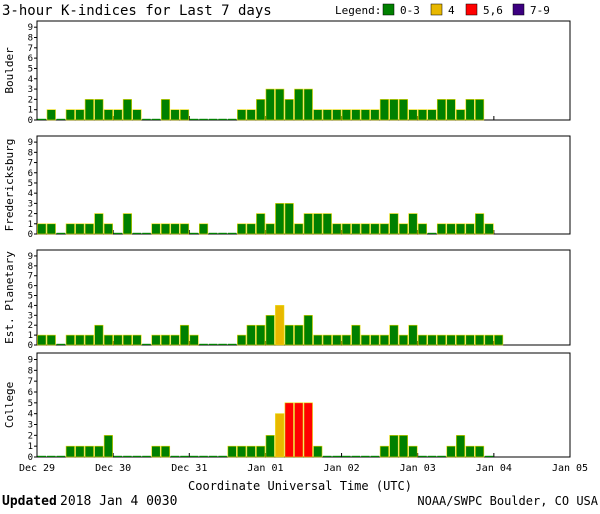  Describe the element at coordinates (9, 297) in the screenshot. I see `station-label: Est. Planetary` at that location.